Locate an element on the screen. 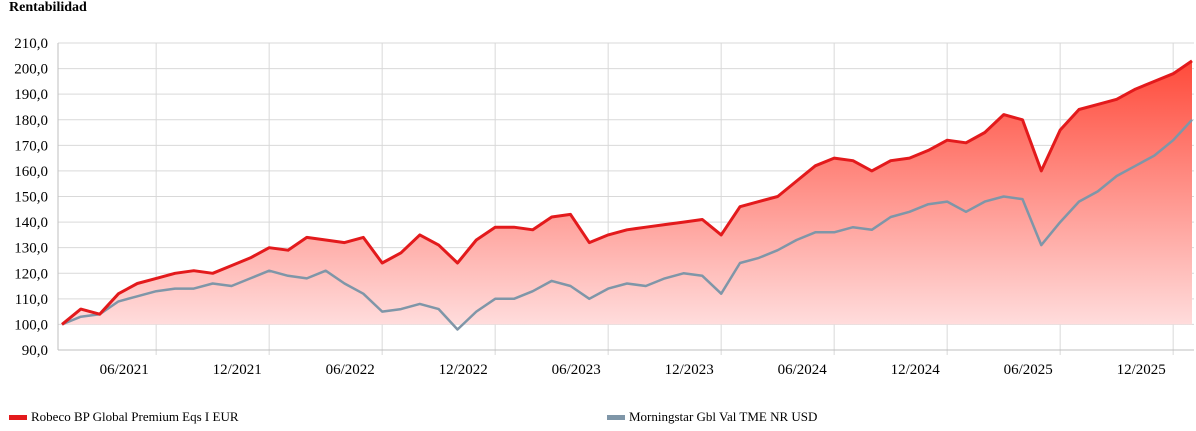  legend-label-benchmark: Morningstar Gbl Val TME NR USD is located at coordinates (723, 416).